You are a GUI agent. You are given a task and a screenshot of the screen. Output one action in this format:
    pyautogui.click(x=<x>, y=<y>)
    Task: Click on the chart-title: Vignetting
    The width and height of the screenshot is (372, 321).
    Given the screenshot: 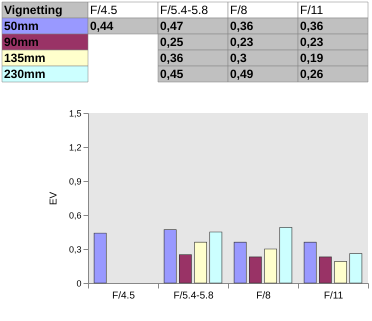 What is the action you would take?
    pyautogui.click(x=33, y=10)
    